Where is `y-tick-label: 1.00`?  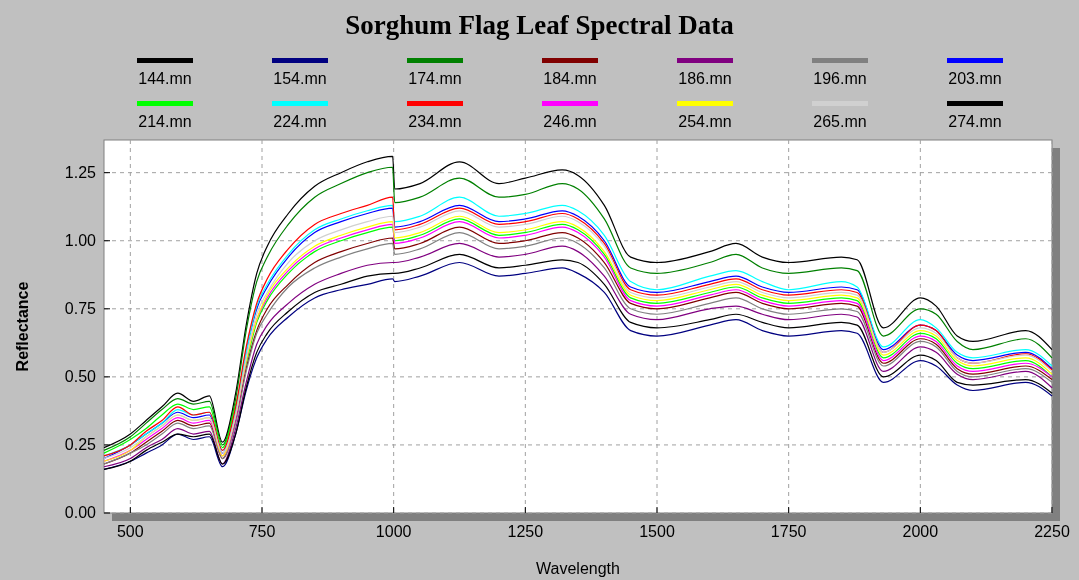
y-tick-label: 1.00 is located at coordinates (80, 240).